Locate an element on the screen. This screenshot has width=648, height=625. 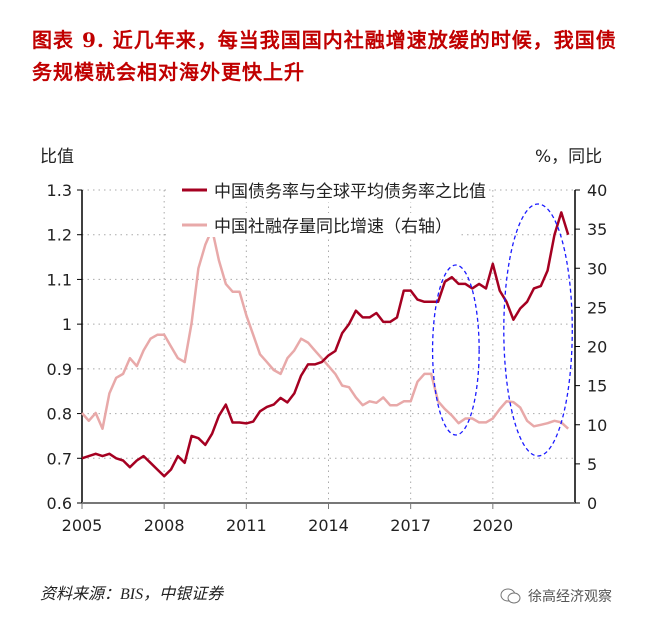
left-tick-label: 1 is located at coordinates (67, 324).